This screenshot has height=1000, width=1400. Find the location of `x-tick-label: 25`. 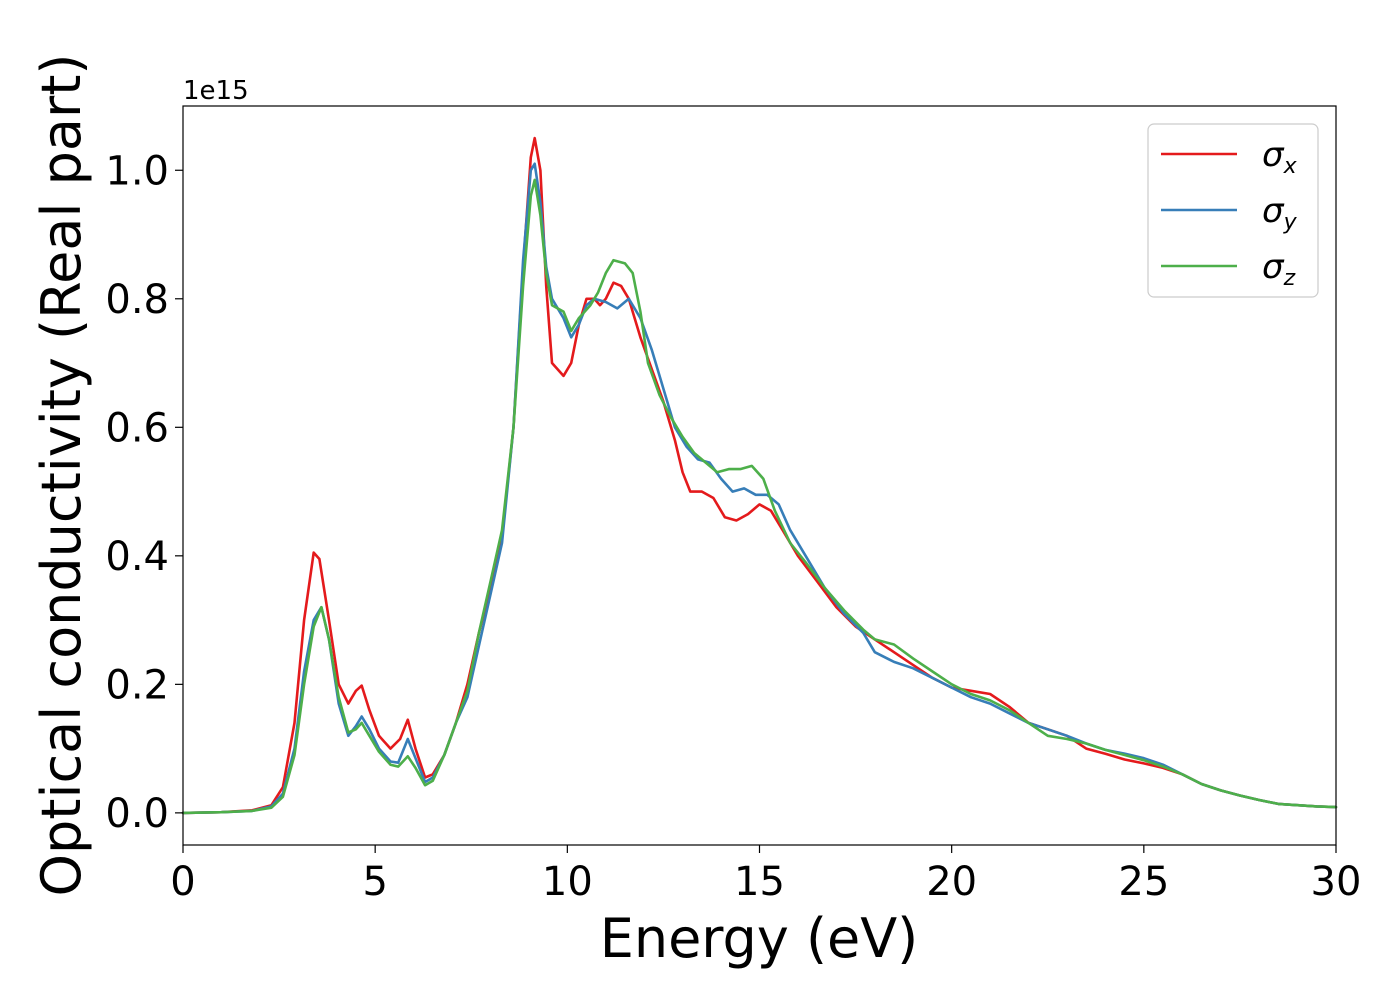

x-tick-label: 25 is located at coordinates (1143, 882).